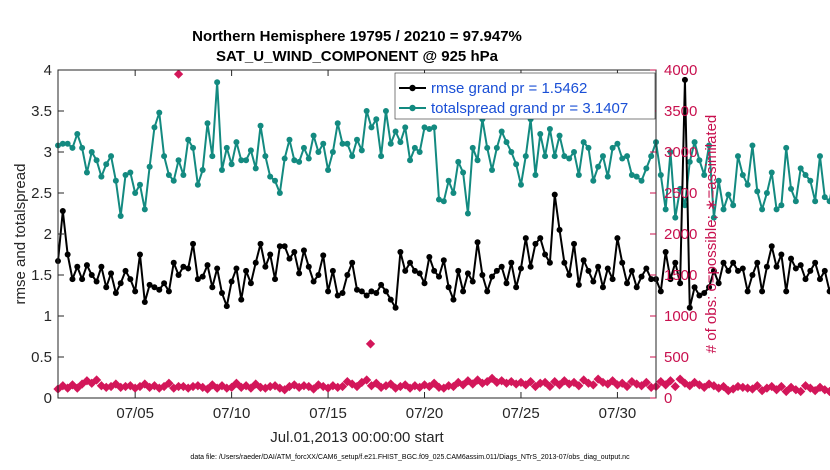 This screenshot has width=830, height=470. I want to click on y-right-tick-label: 0, so click(668, 398).